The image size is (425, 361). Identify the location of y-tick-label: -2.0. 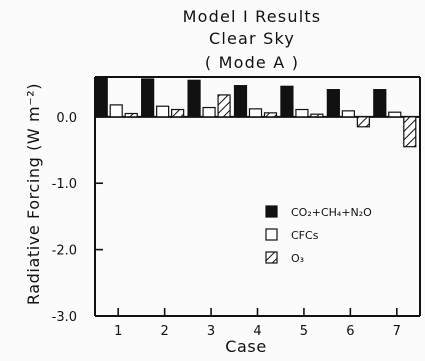
(64, 251).